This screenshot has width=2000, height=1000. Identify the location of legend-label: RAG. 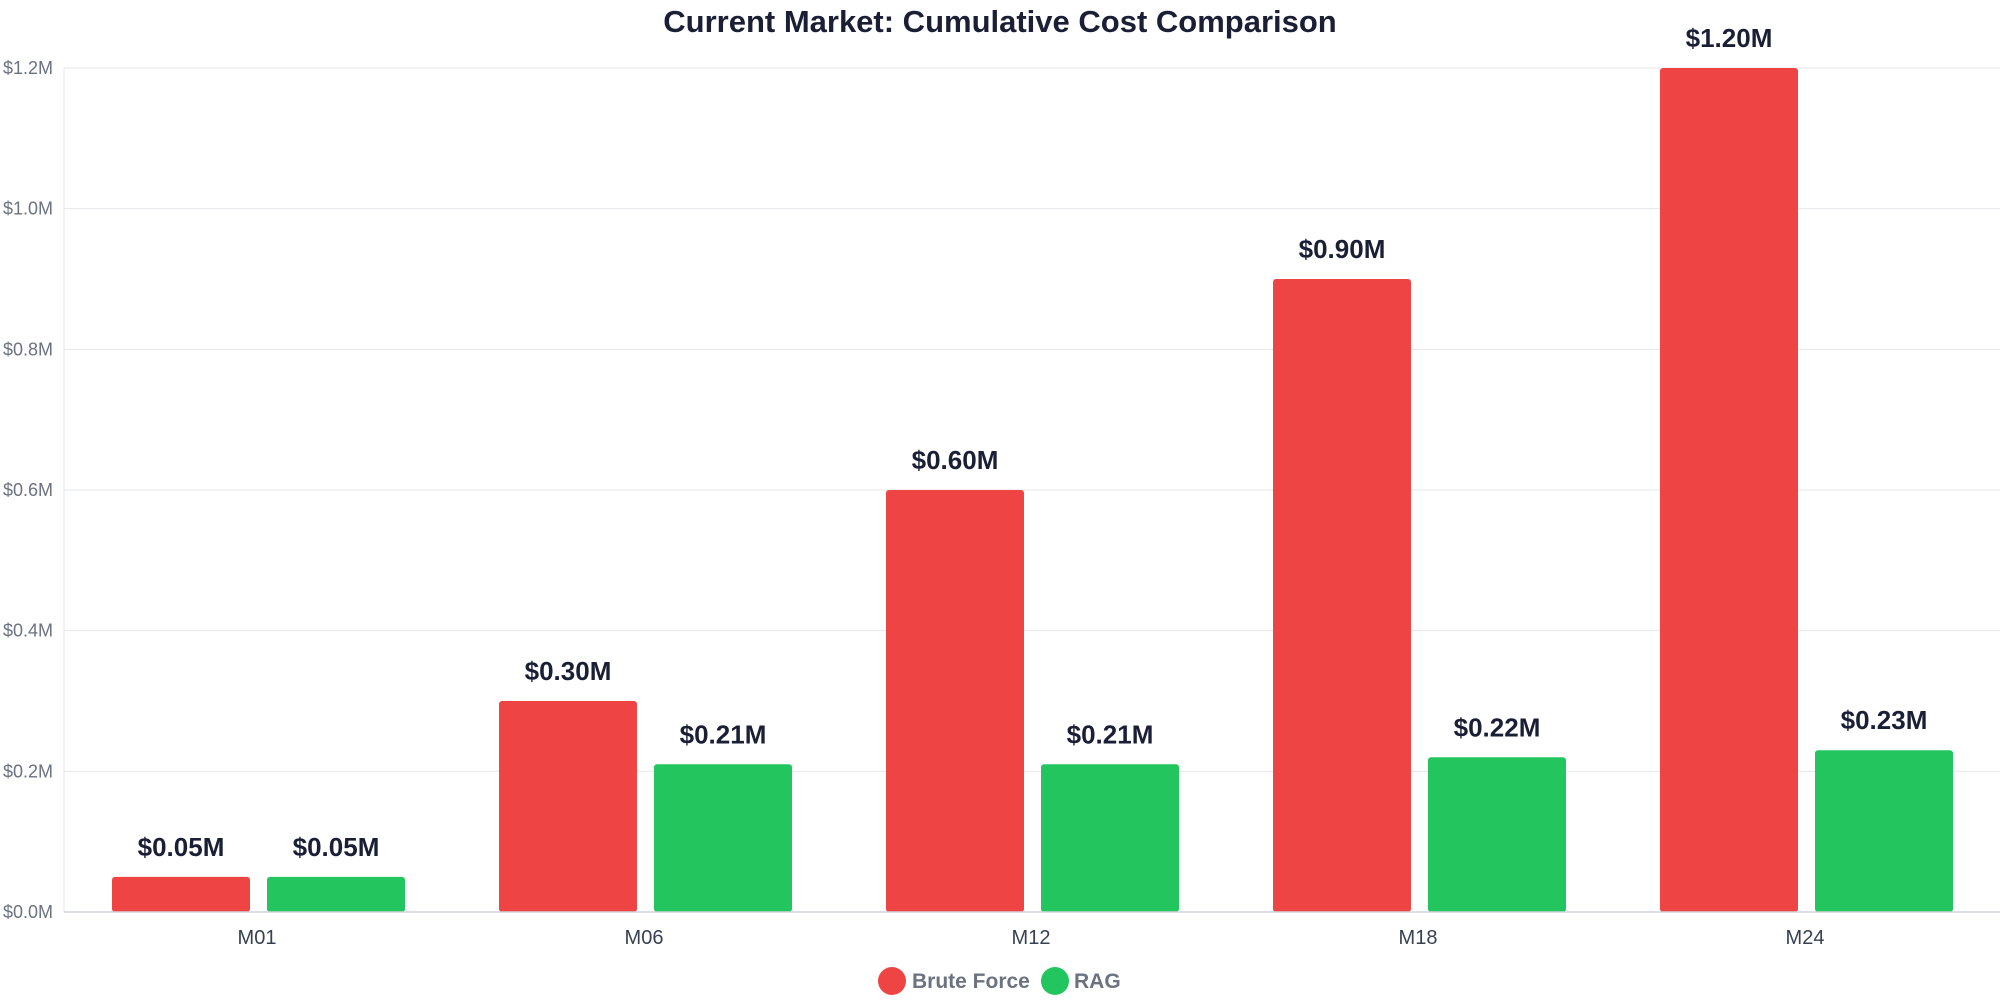
(1097, 981).